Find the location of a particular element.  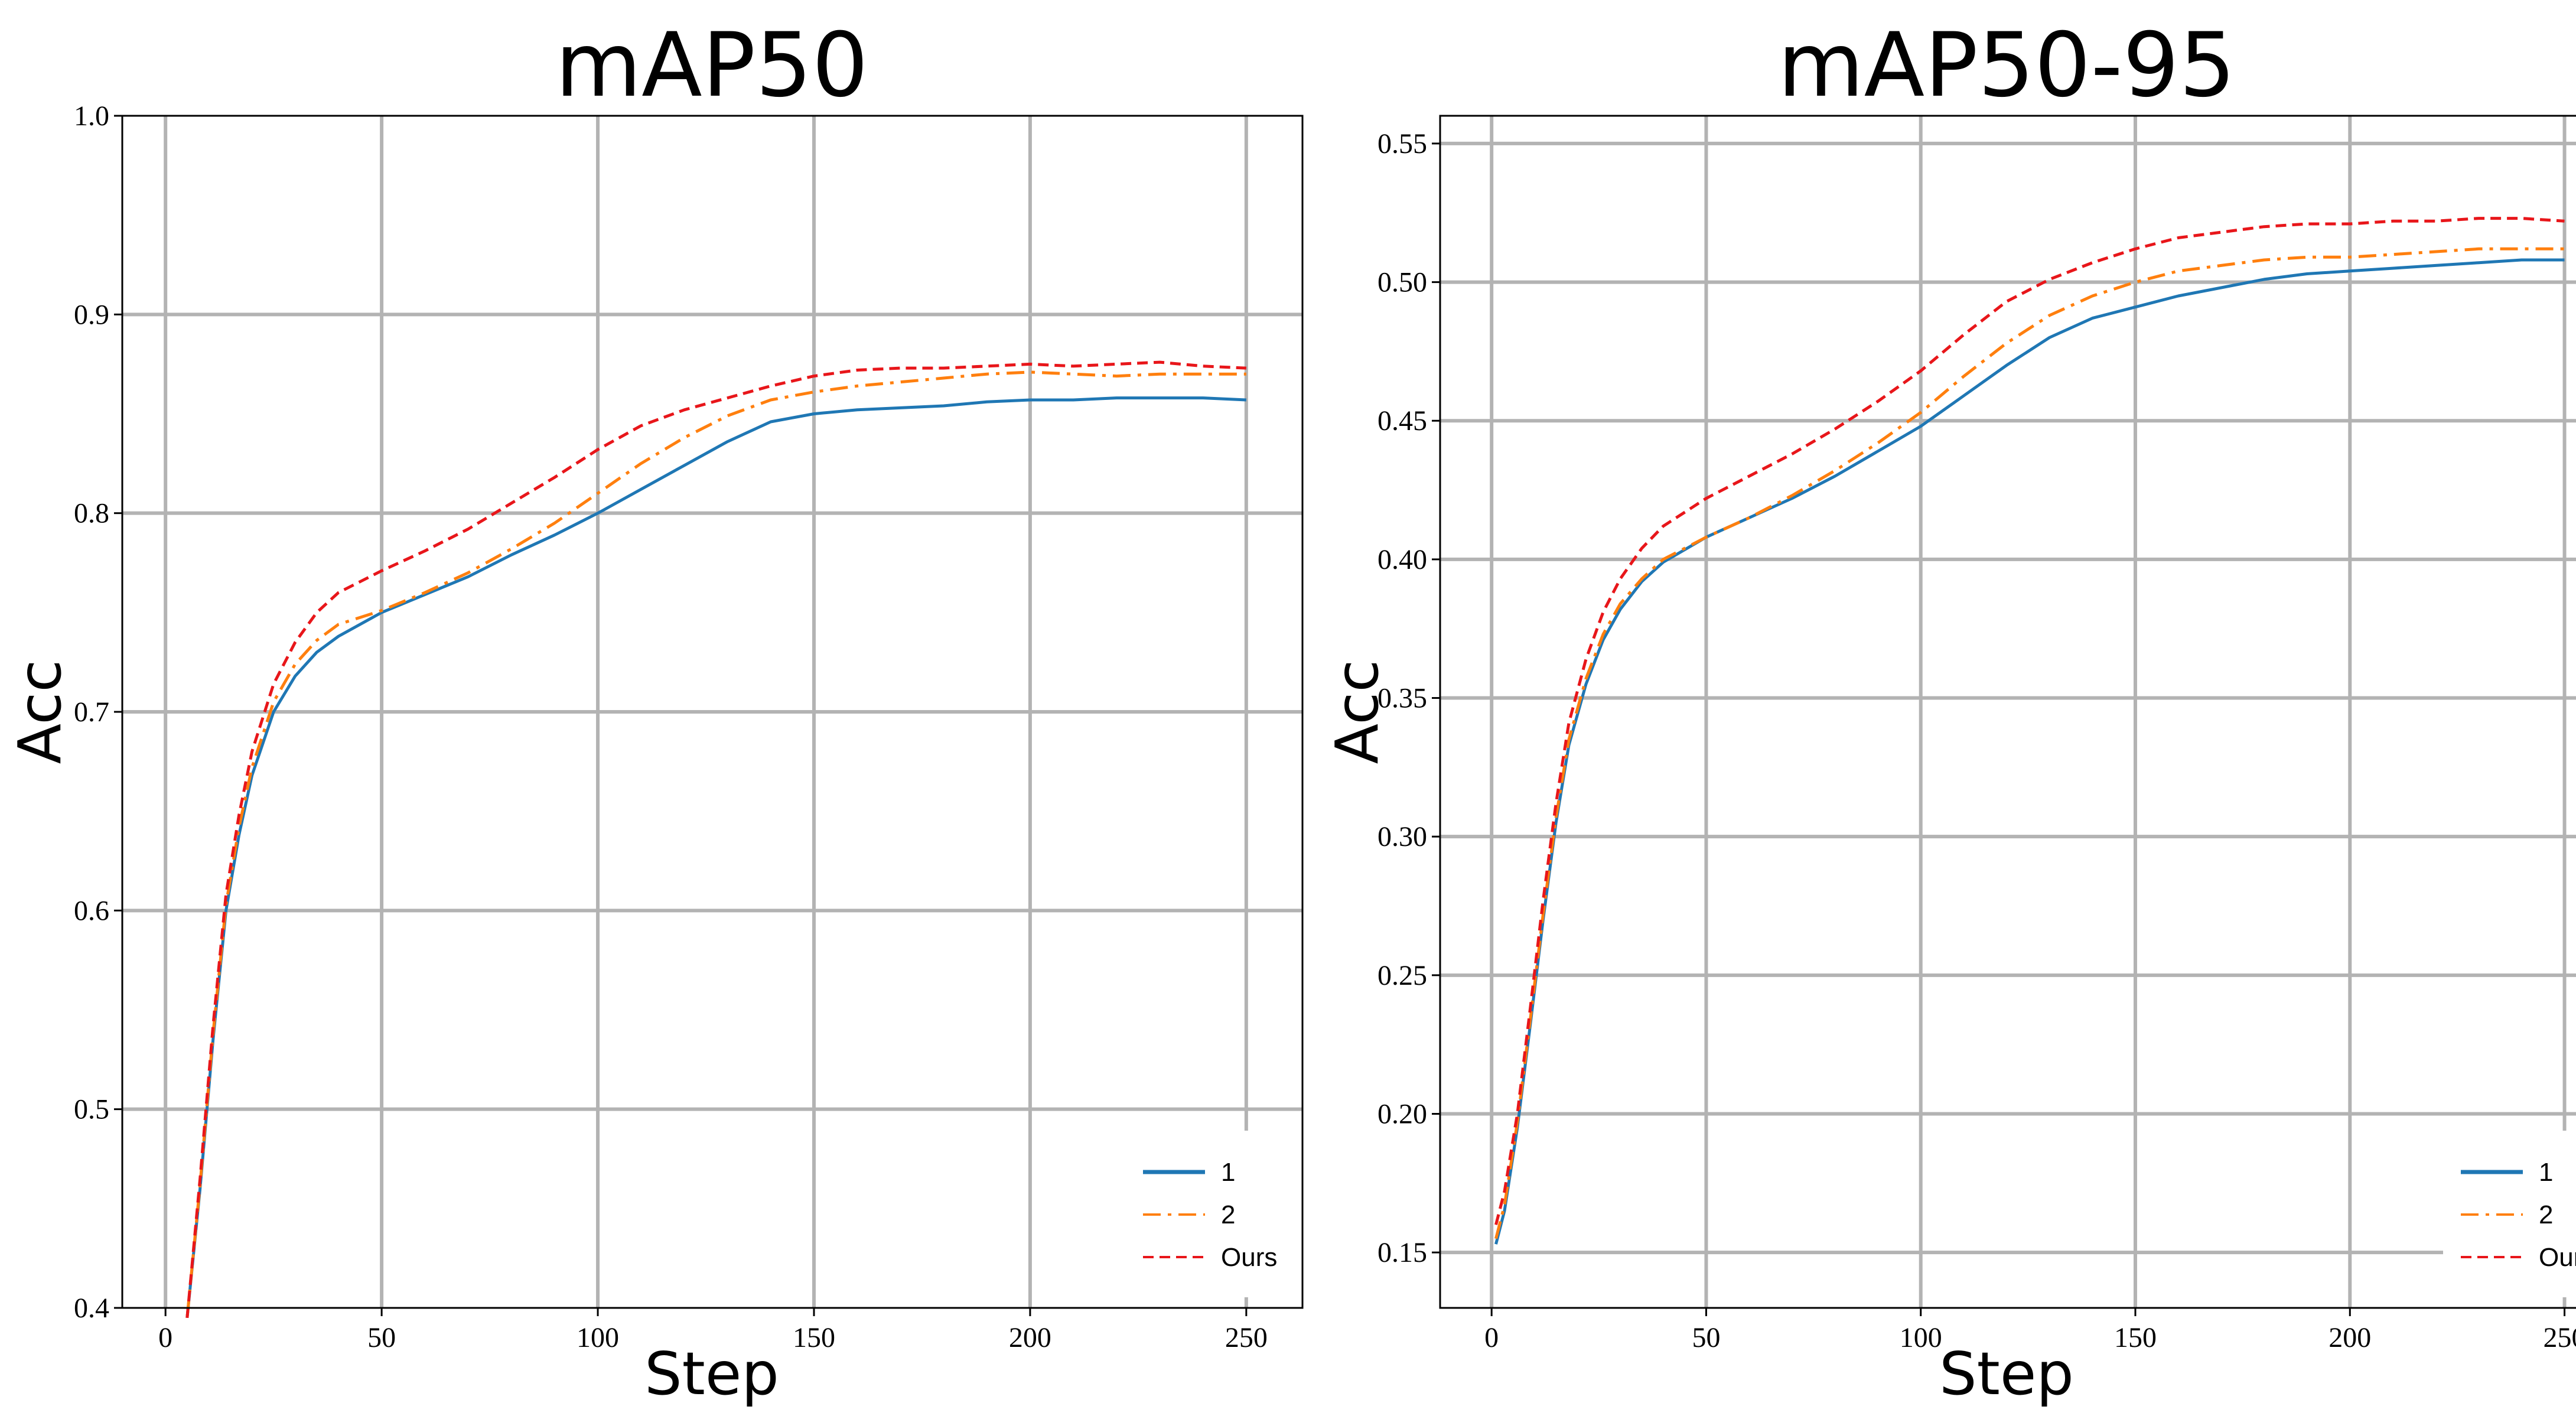

y-tick-label: 0.35 is located at coordinates (1402, 698).